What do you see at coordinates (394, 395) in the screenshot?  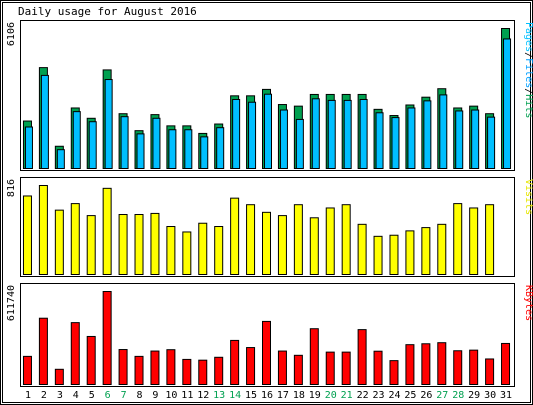 I see `x-tick-label-day-24: 24` at bounding box center [394, 395].